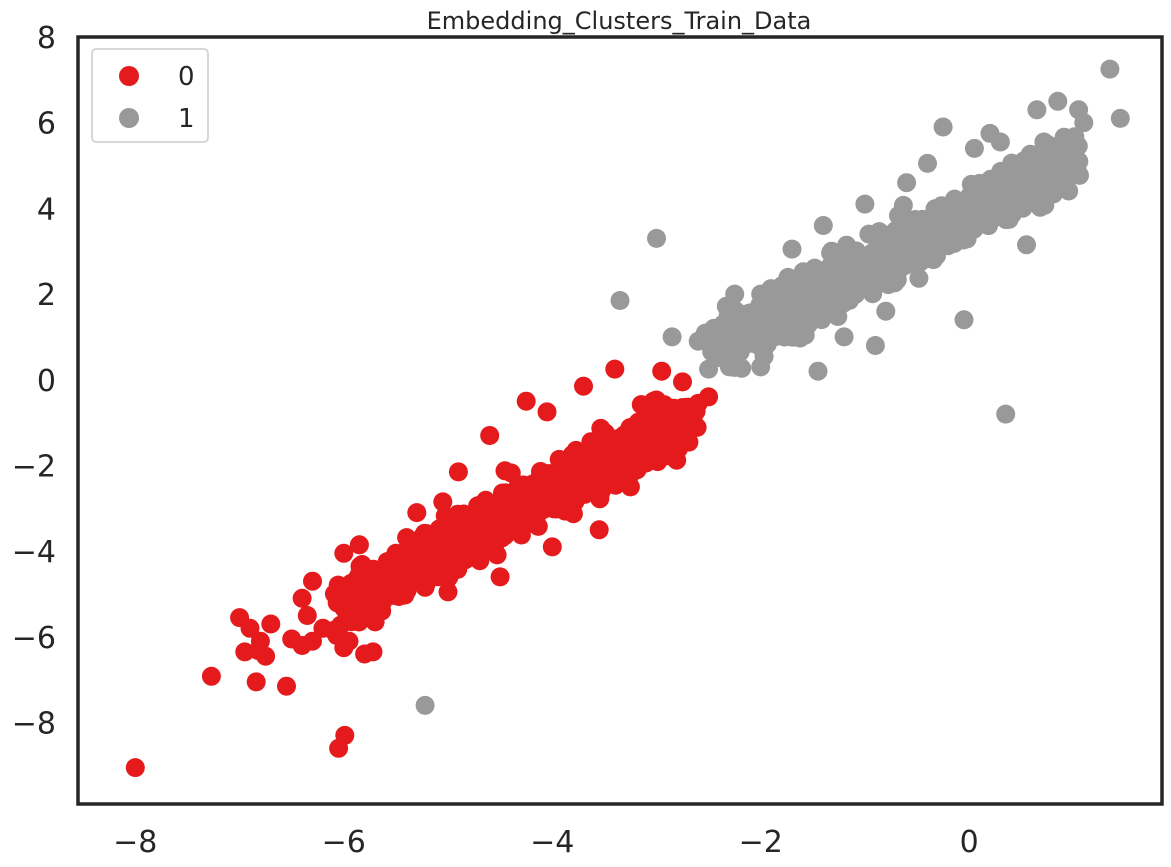 This screenshot has width=1171, height=867. What do you see at coordinates (619, 21) in the screenshot?
I see `chart-title: Embedding_Clusters_Train_Data` at bounding box center [619, 21].